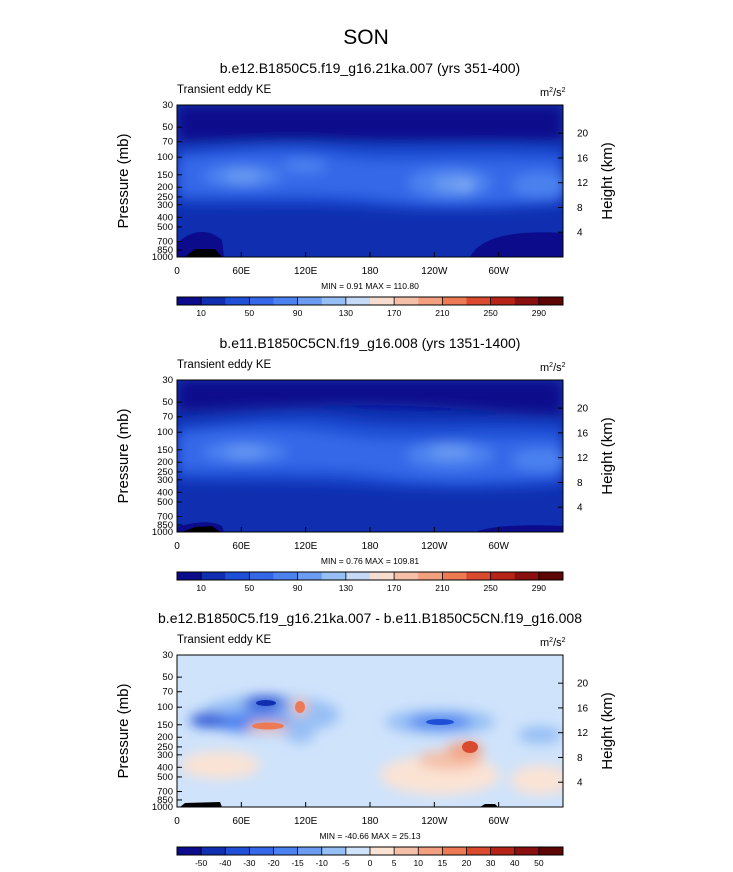  Describe the element at coordinates (201, 863) in the screenshot. I see `colorbar-label: -50` at that location.